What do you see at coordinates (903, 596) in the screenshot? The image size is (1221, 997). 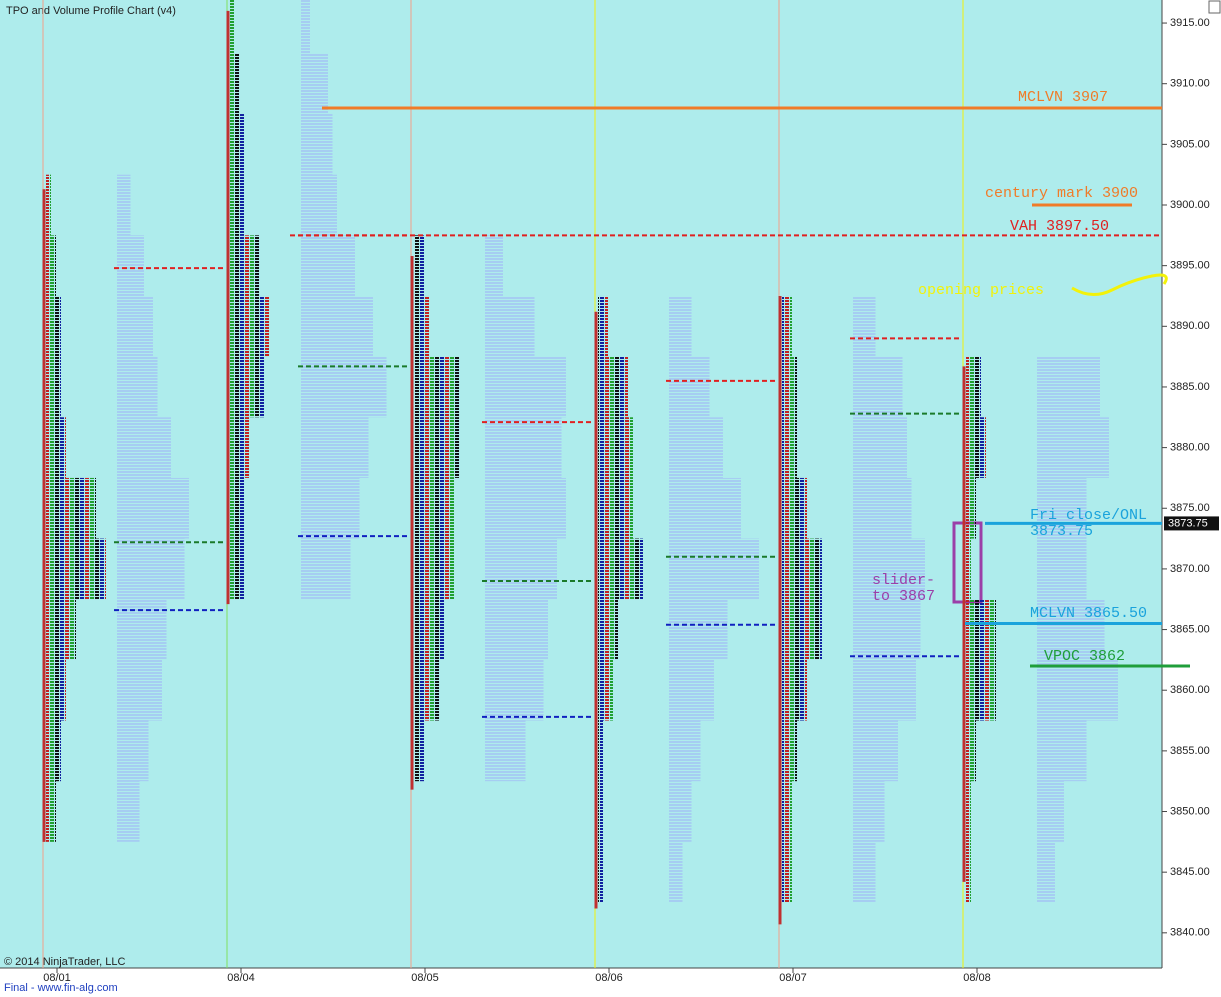 I see `annotation: to 3867` at bounding box center [903, 596].